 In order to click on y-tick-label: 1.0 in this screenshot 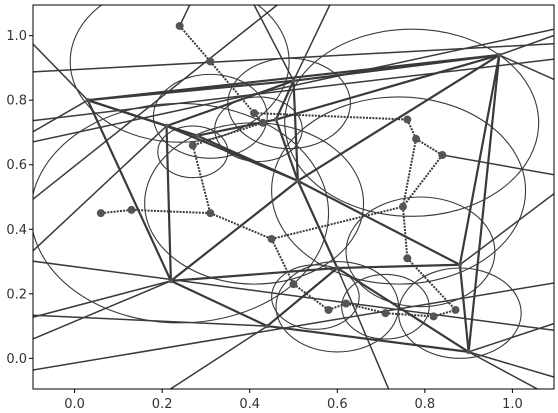, I will do `click(16, 36)`.